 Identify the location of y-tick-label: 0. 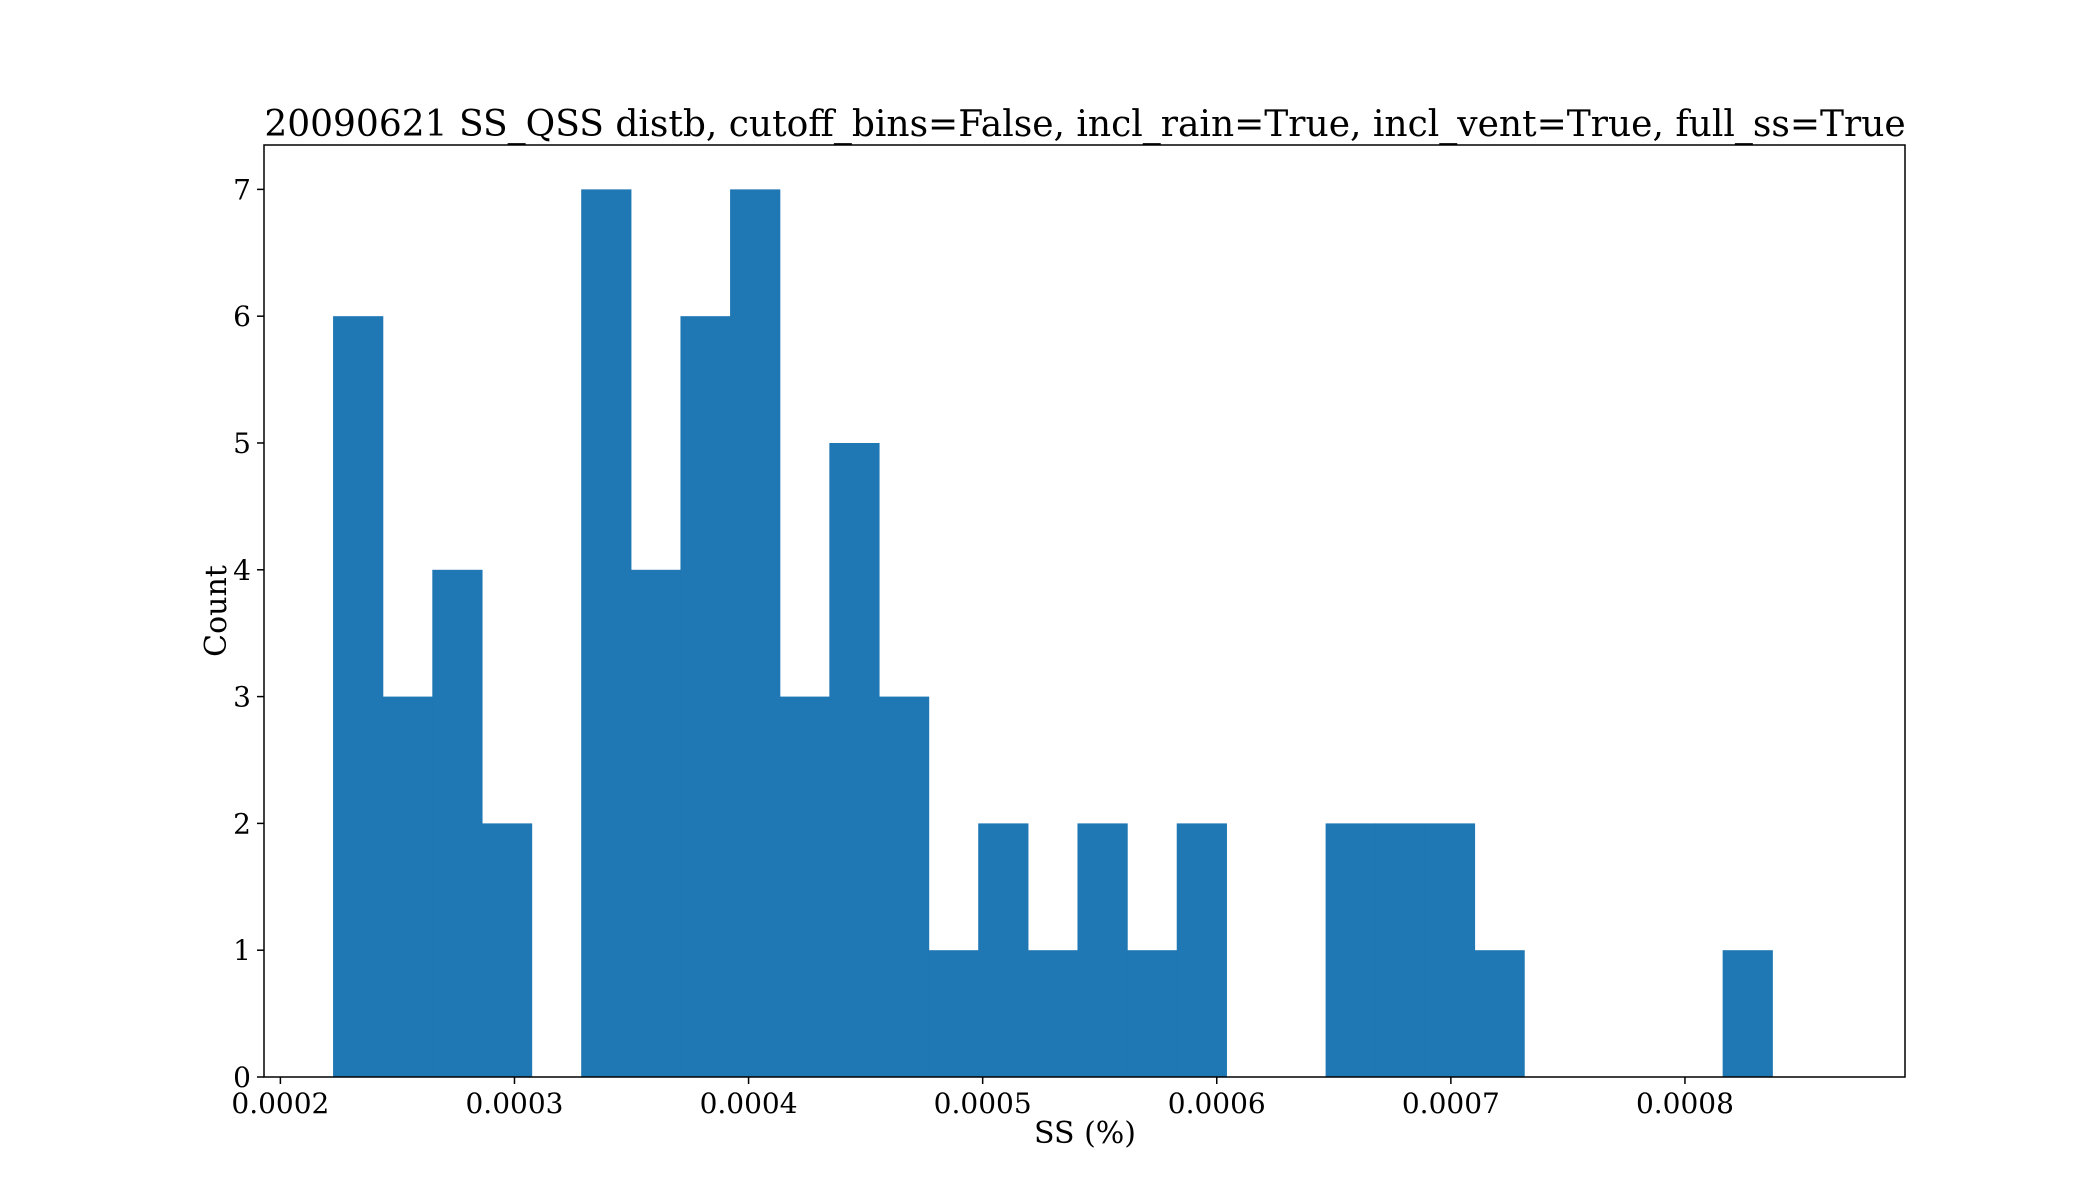
(242, 1077).